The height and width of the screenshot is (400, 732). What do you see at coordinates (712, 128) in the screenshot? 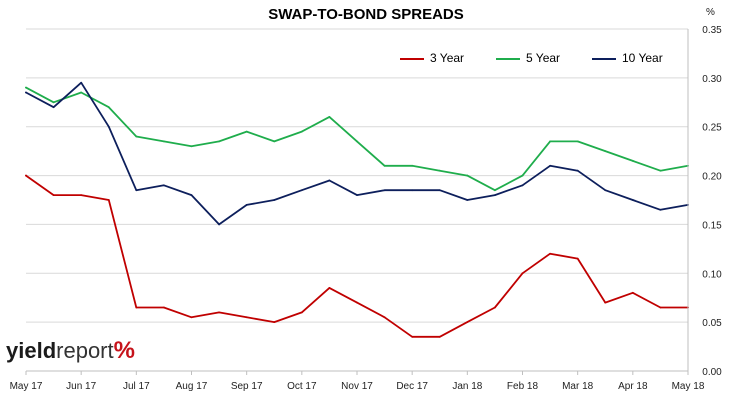
I see `y-tick-label-0.25: 0.25` at bounding box center [712, 128].